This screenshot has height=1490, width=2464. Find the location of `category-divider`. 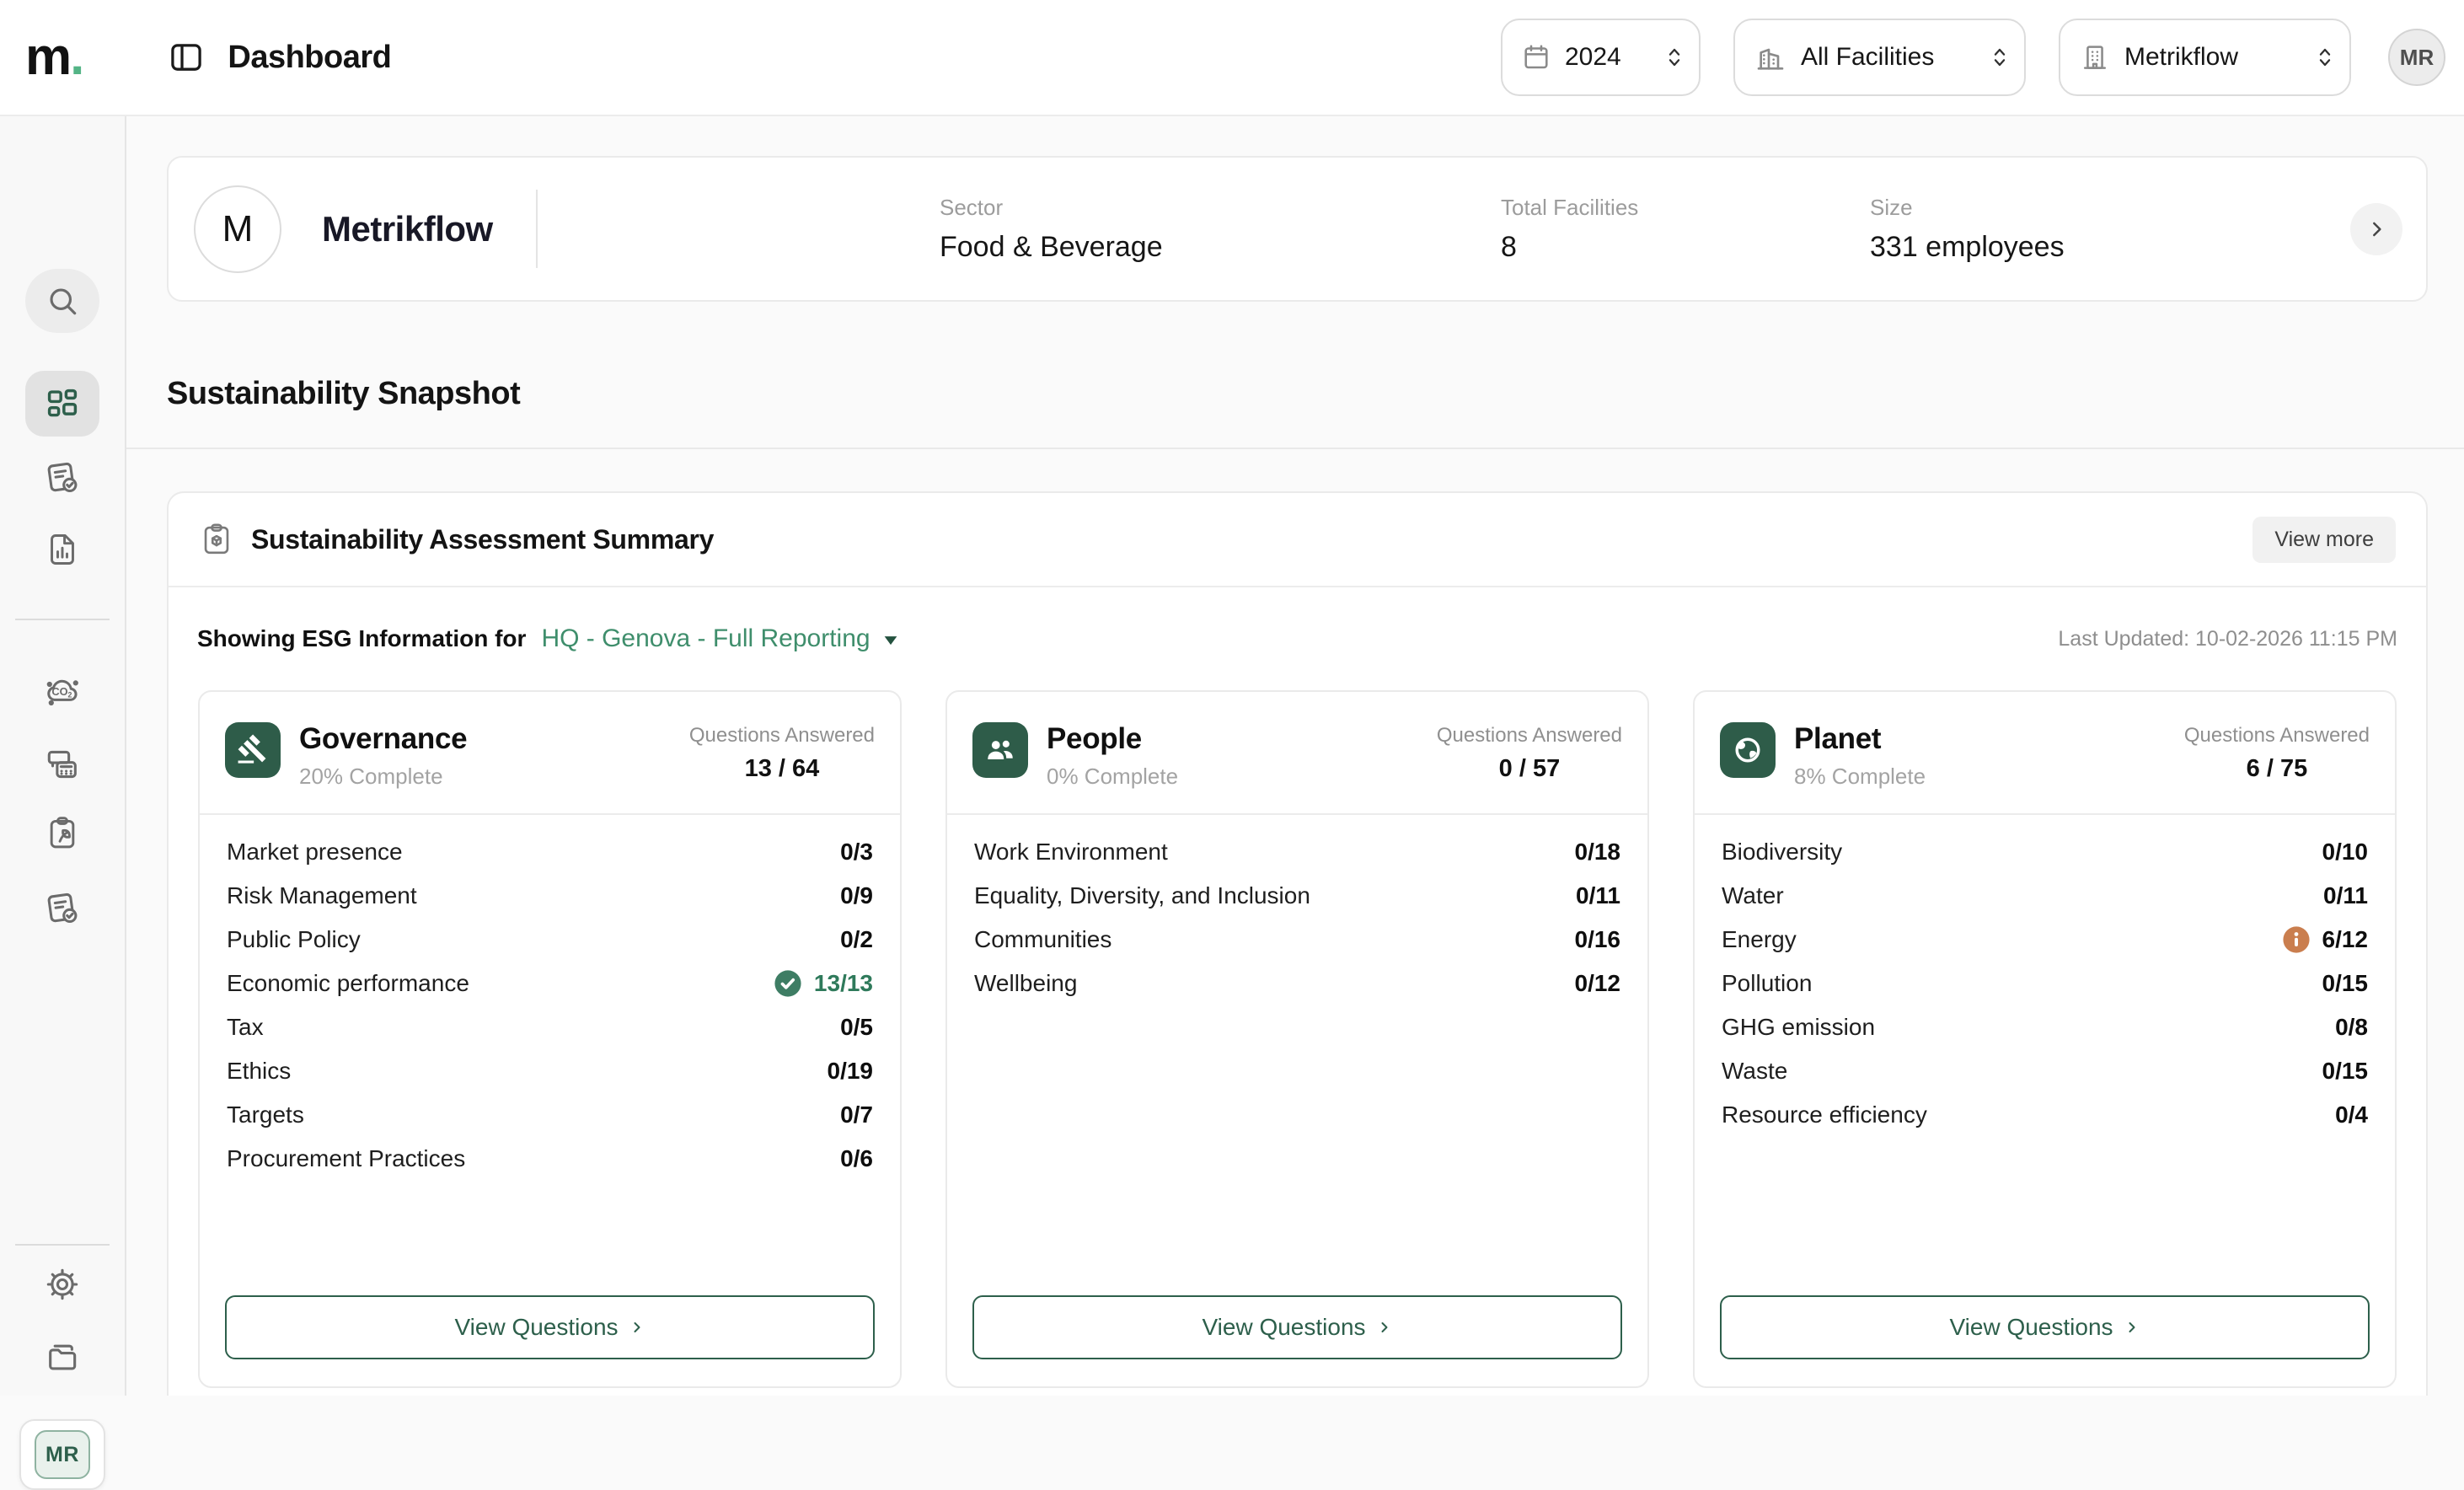

category-divider is located at coordinates (1297, 814).